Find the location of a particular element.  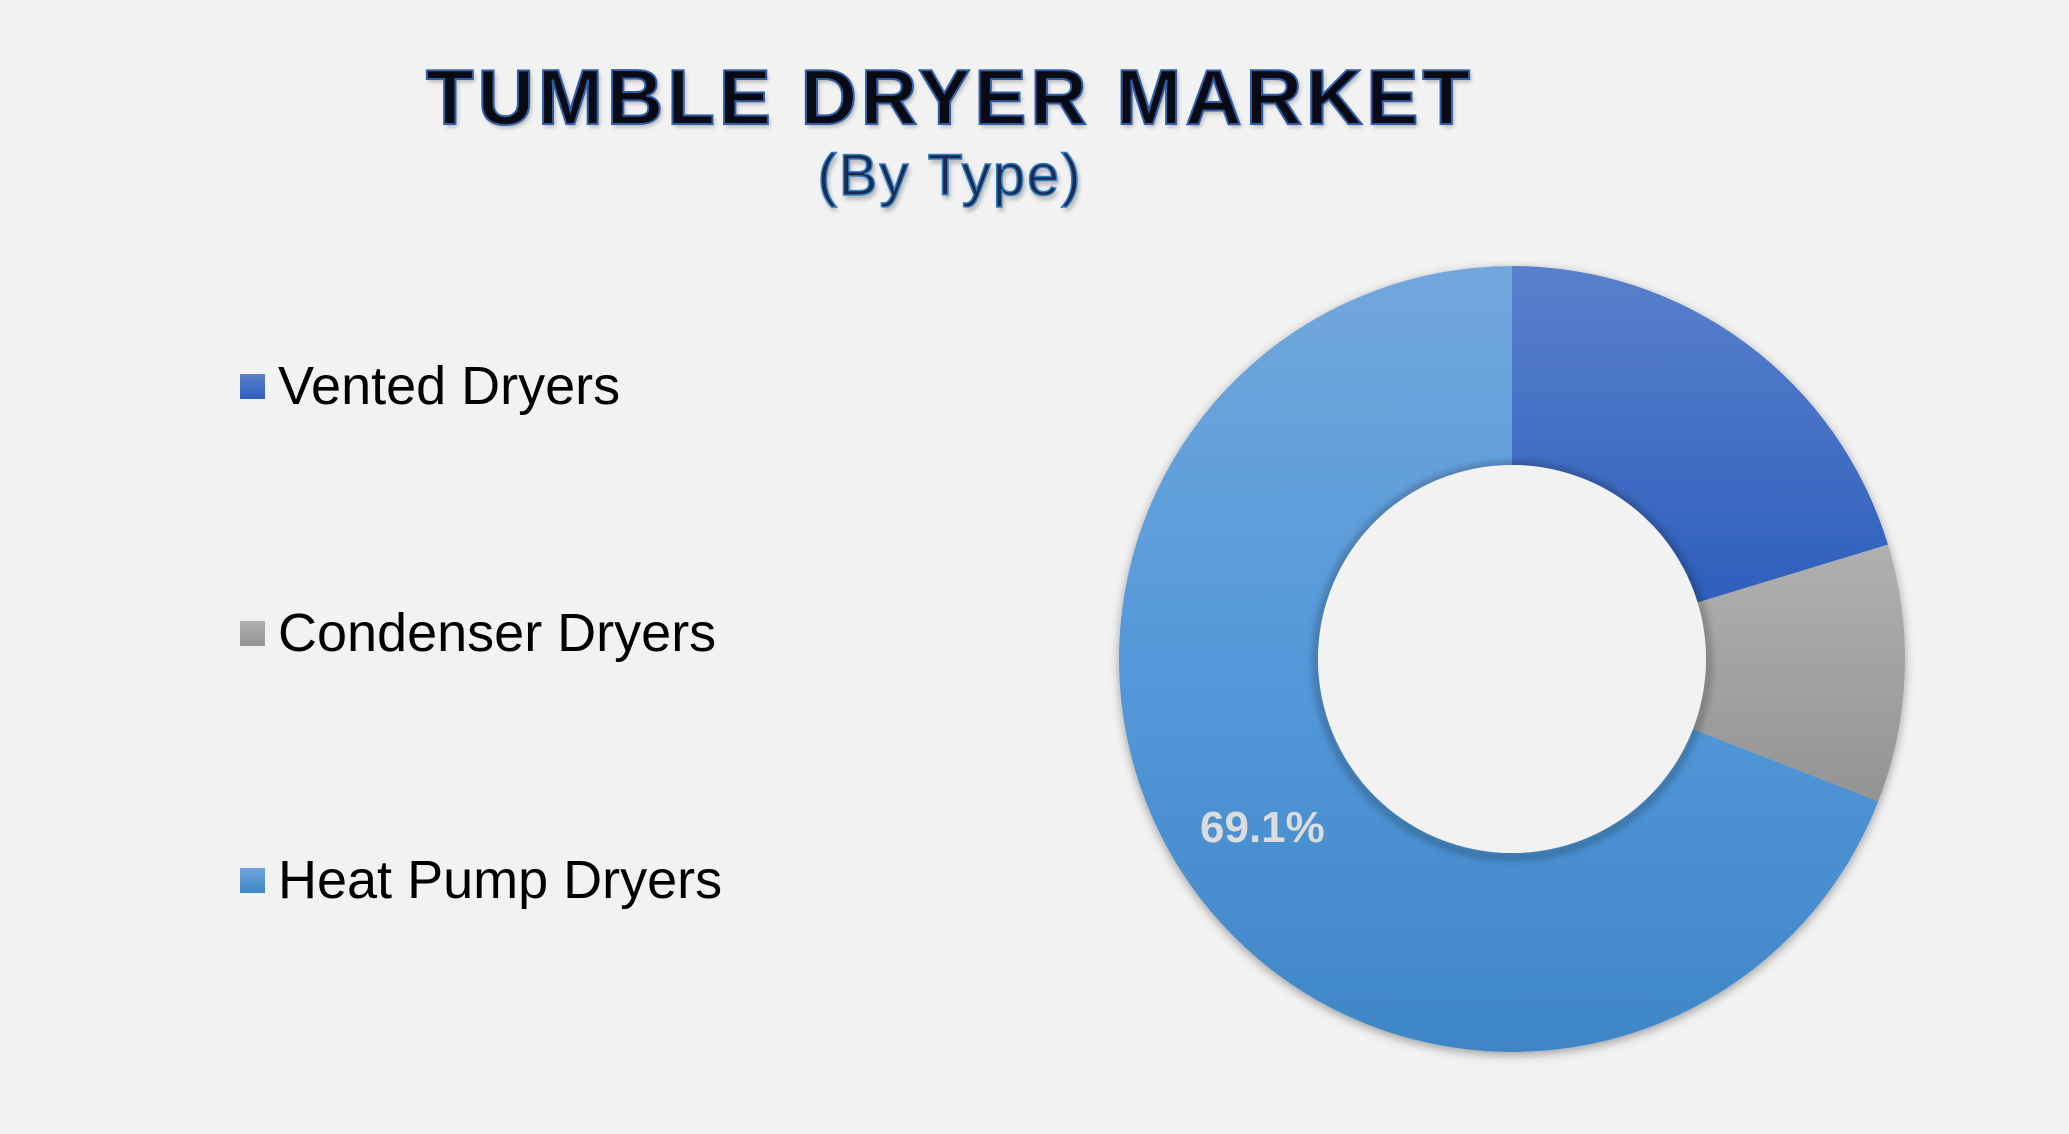

legend-item-condenser: Condenser Dryers is located at coordinates (478, 633).